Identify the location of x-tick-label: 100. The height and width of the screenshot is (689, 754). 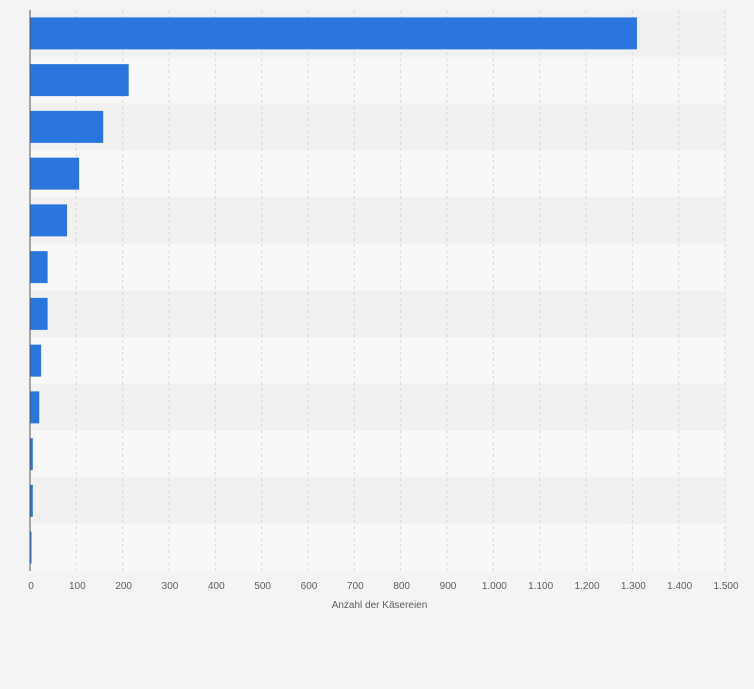
(77, 586).